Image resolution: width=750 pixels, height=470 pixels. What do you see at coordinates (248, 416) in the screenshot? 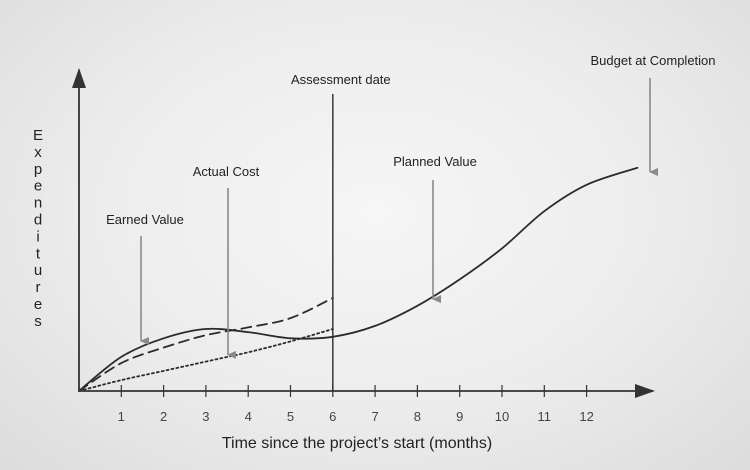
I see `x-tick-label: 4` at bounding box center [248, 416].